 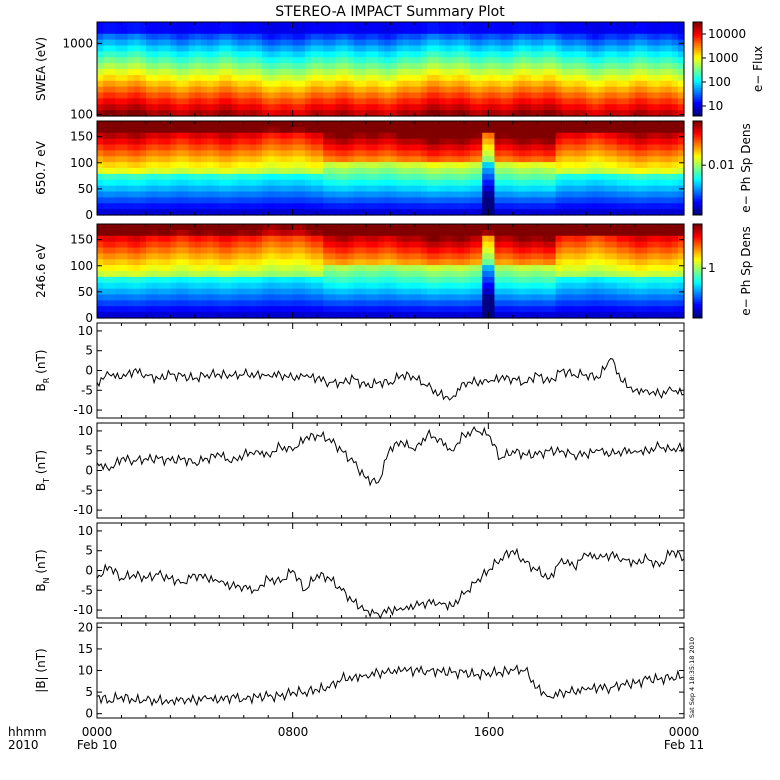 I want to click on y-tick-label-1: 100, so click(x=81, y=163).